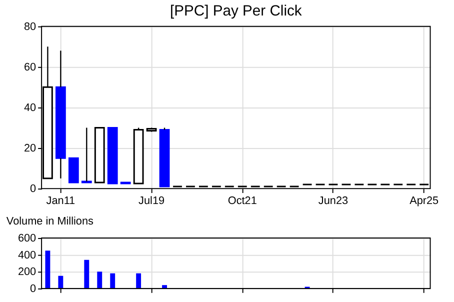  Describe the element at coordinates (30, 67) in the screenshot. I see `y-tick-label: 60` at that location.